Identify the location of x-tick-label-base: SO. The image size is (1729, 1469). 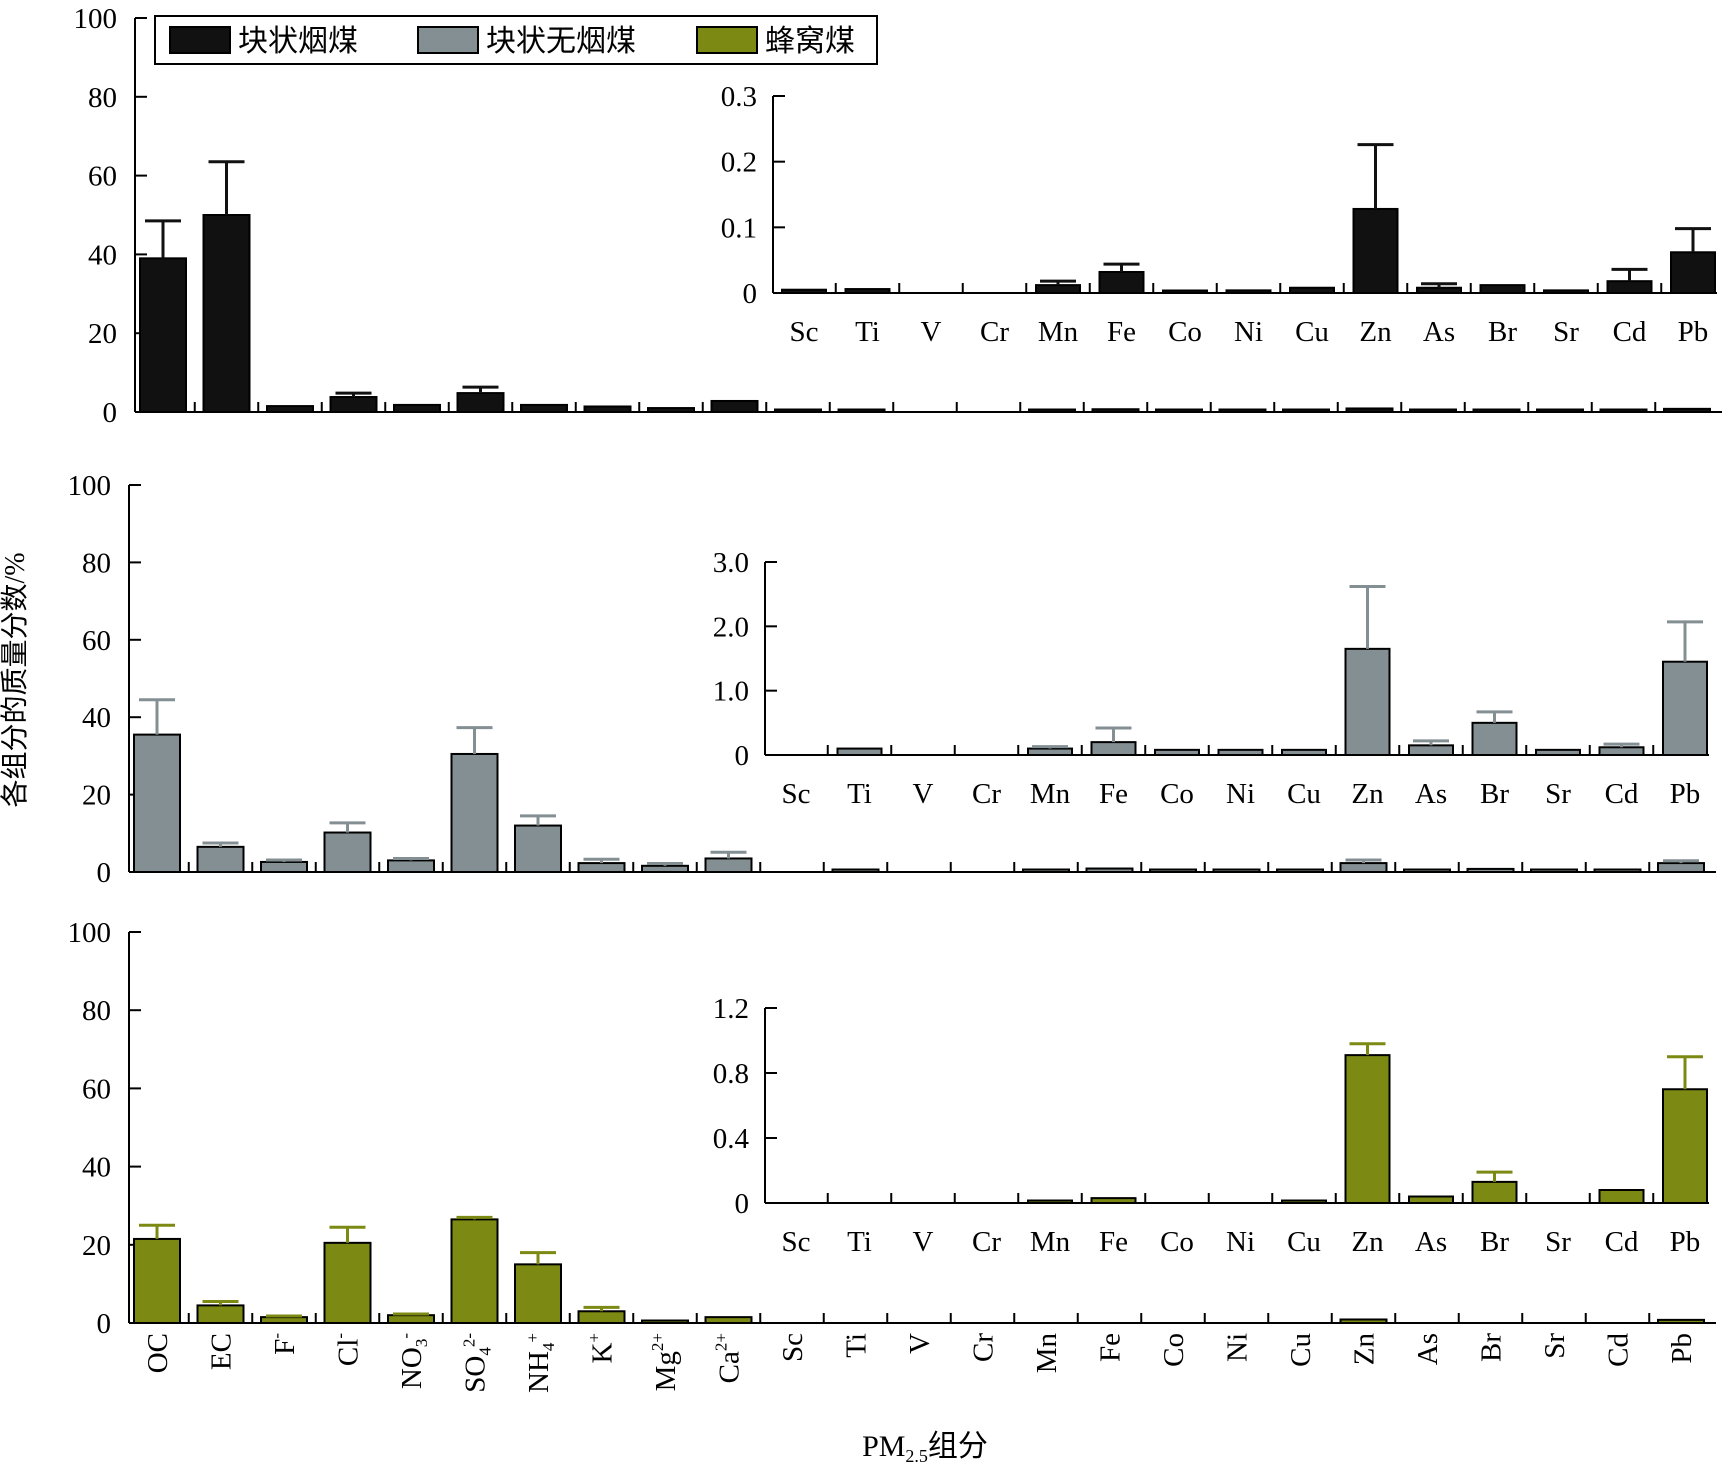
(476, 1374).